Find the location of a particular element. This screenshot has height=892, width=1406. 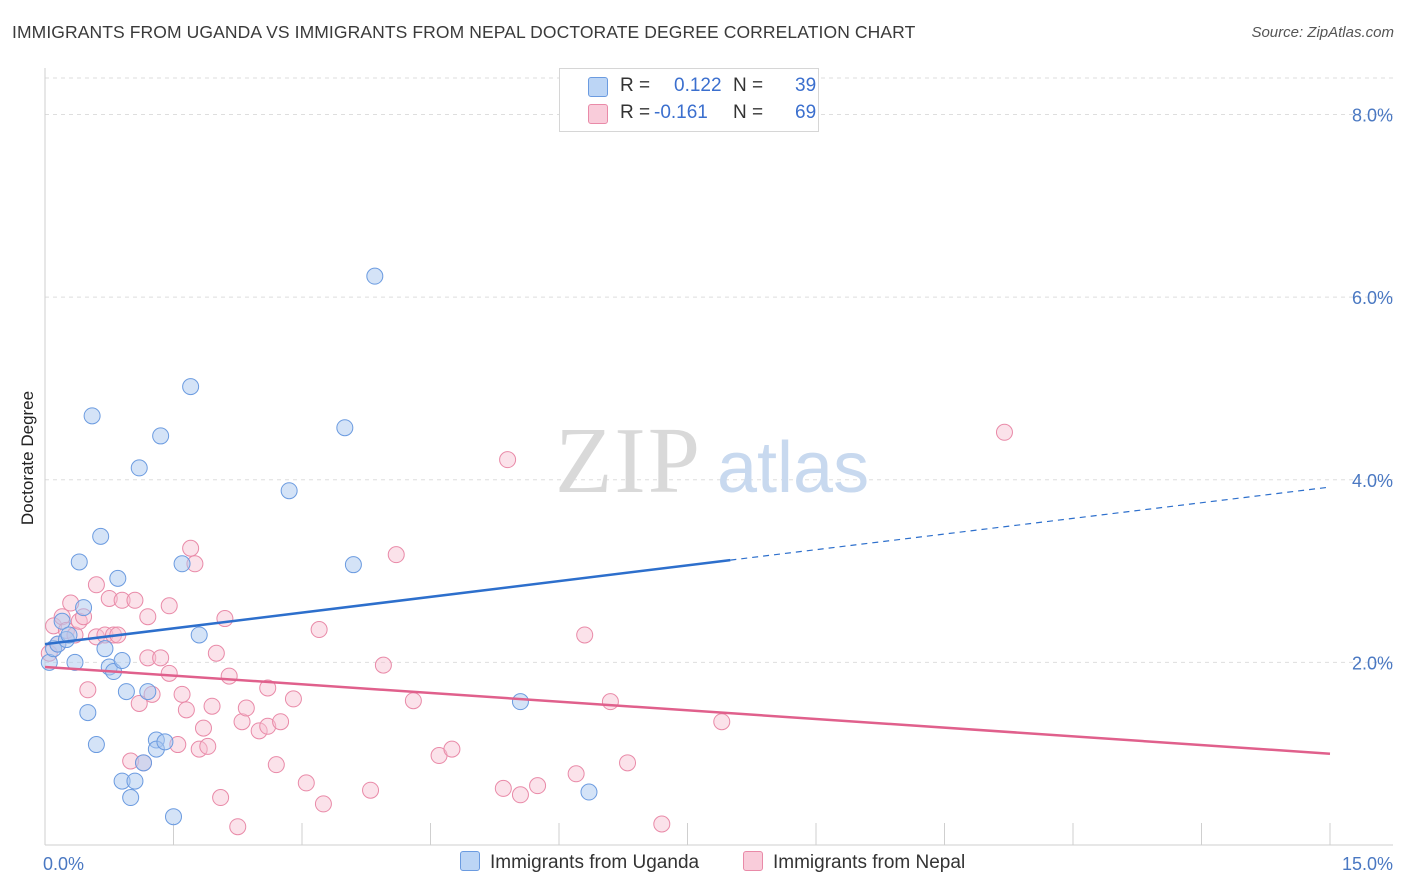

watermark-atlas: atlas is located at coordinates (793, 468).